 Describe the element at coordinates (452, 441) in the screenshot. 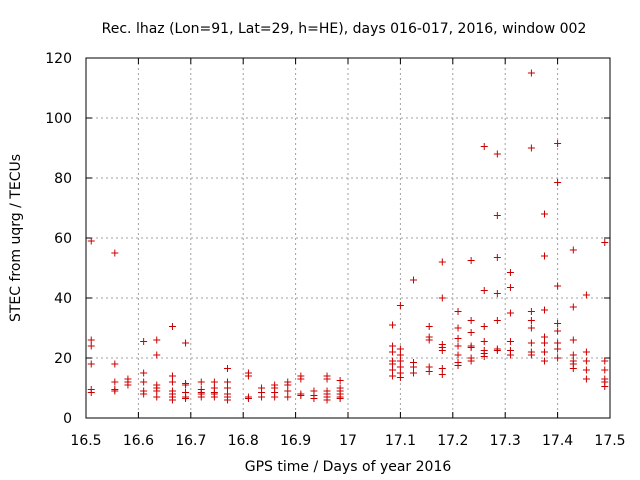

I see `x-tick-label: 17.2` at that location.